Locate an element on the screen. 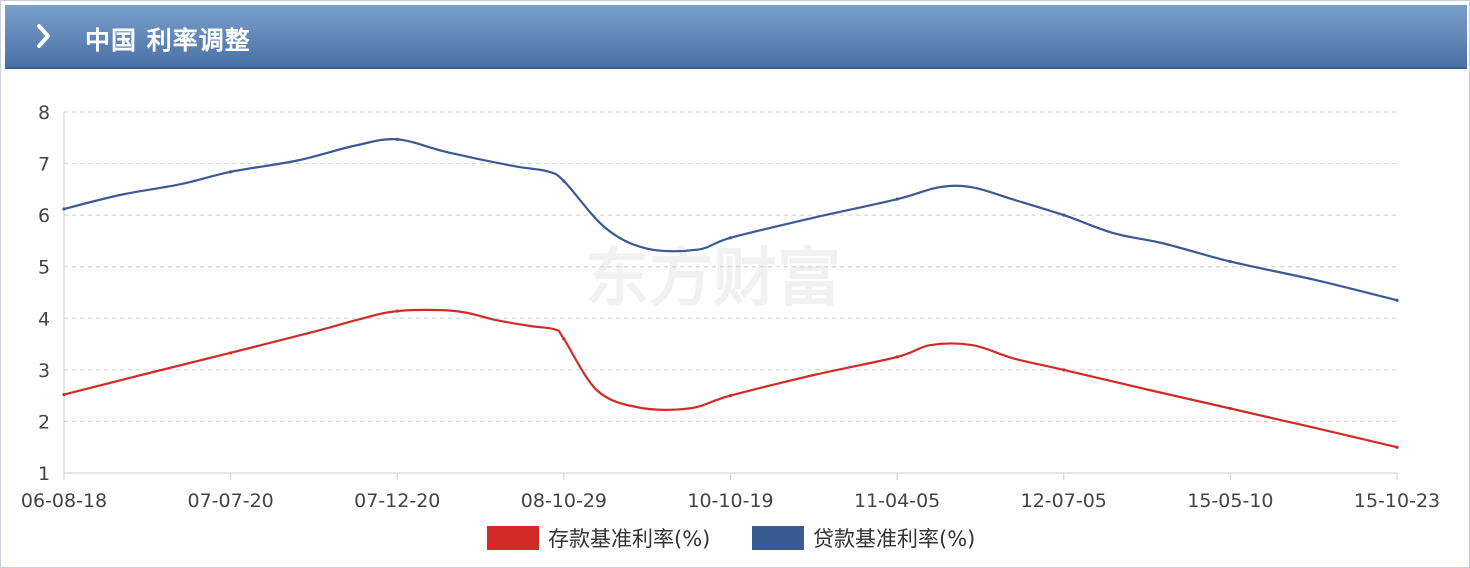 Image resolution: width=1470 pixels, height=568 pixels. y-axis-ticks: 1 2 3 4 5 6 7 8 is located at coordinates (44, 293).